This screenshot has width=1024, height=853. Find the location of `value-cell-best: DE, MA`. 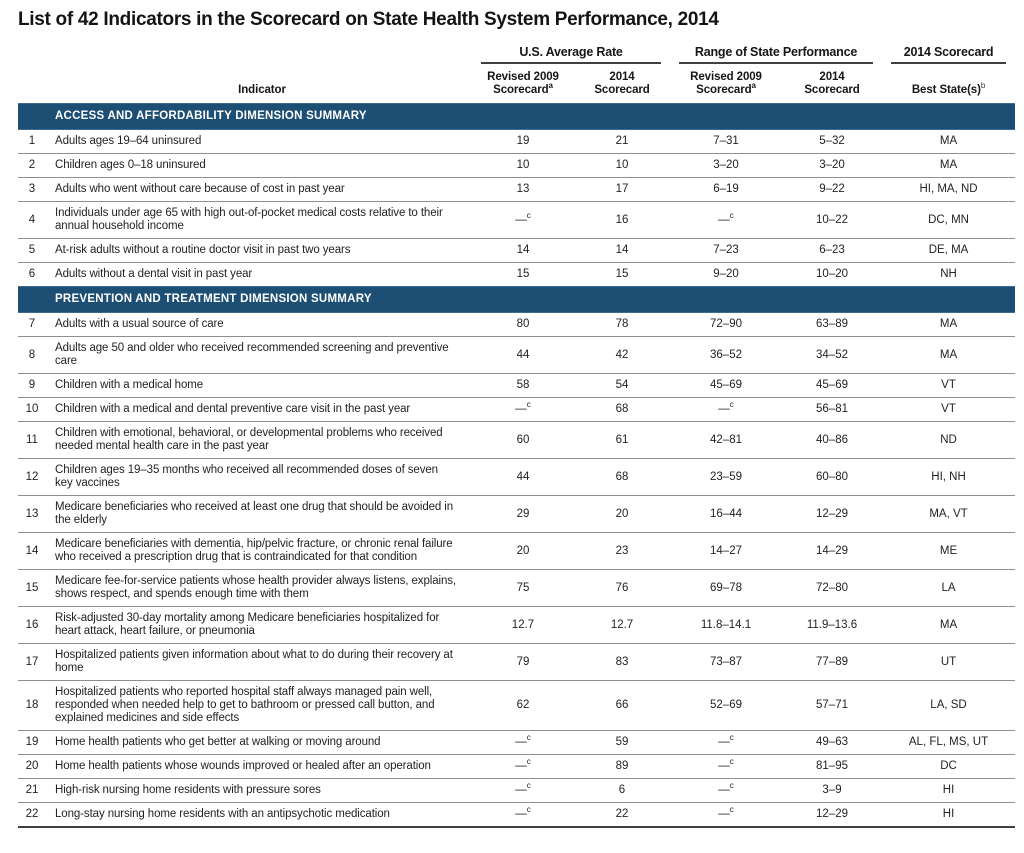

value-cell-best: DE, MA is located at coordinates (949, 250).